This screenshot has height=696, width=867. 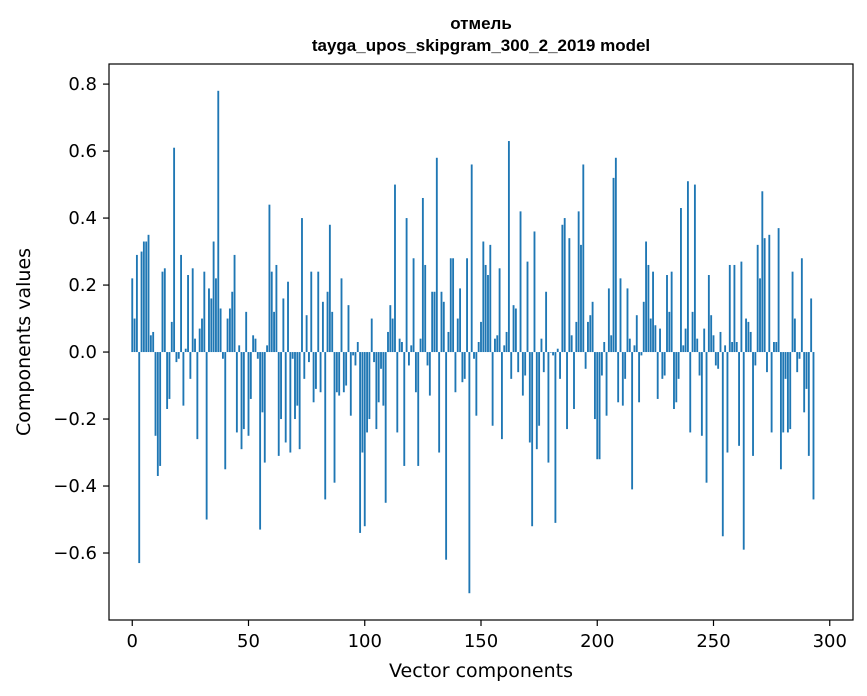 What do you see at coordinates (75, 419) in the screenshot?
I see `y-tick-label: −0.2` at bounding box center [75, 419].